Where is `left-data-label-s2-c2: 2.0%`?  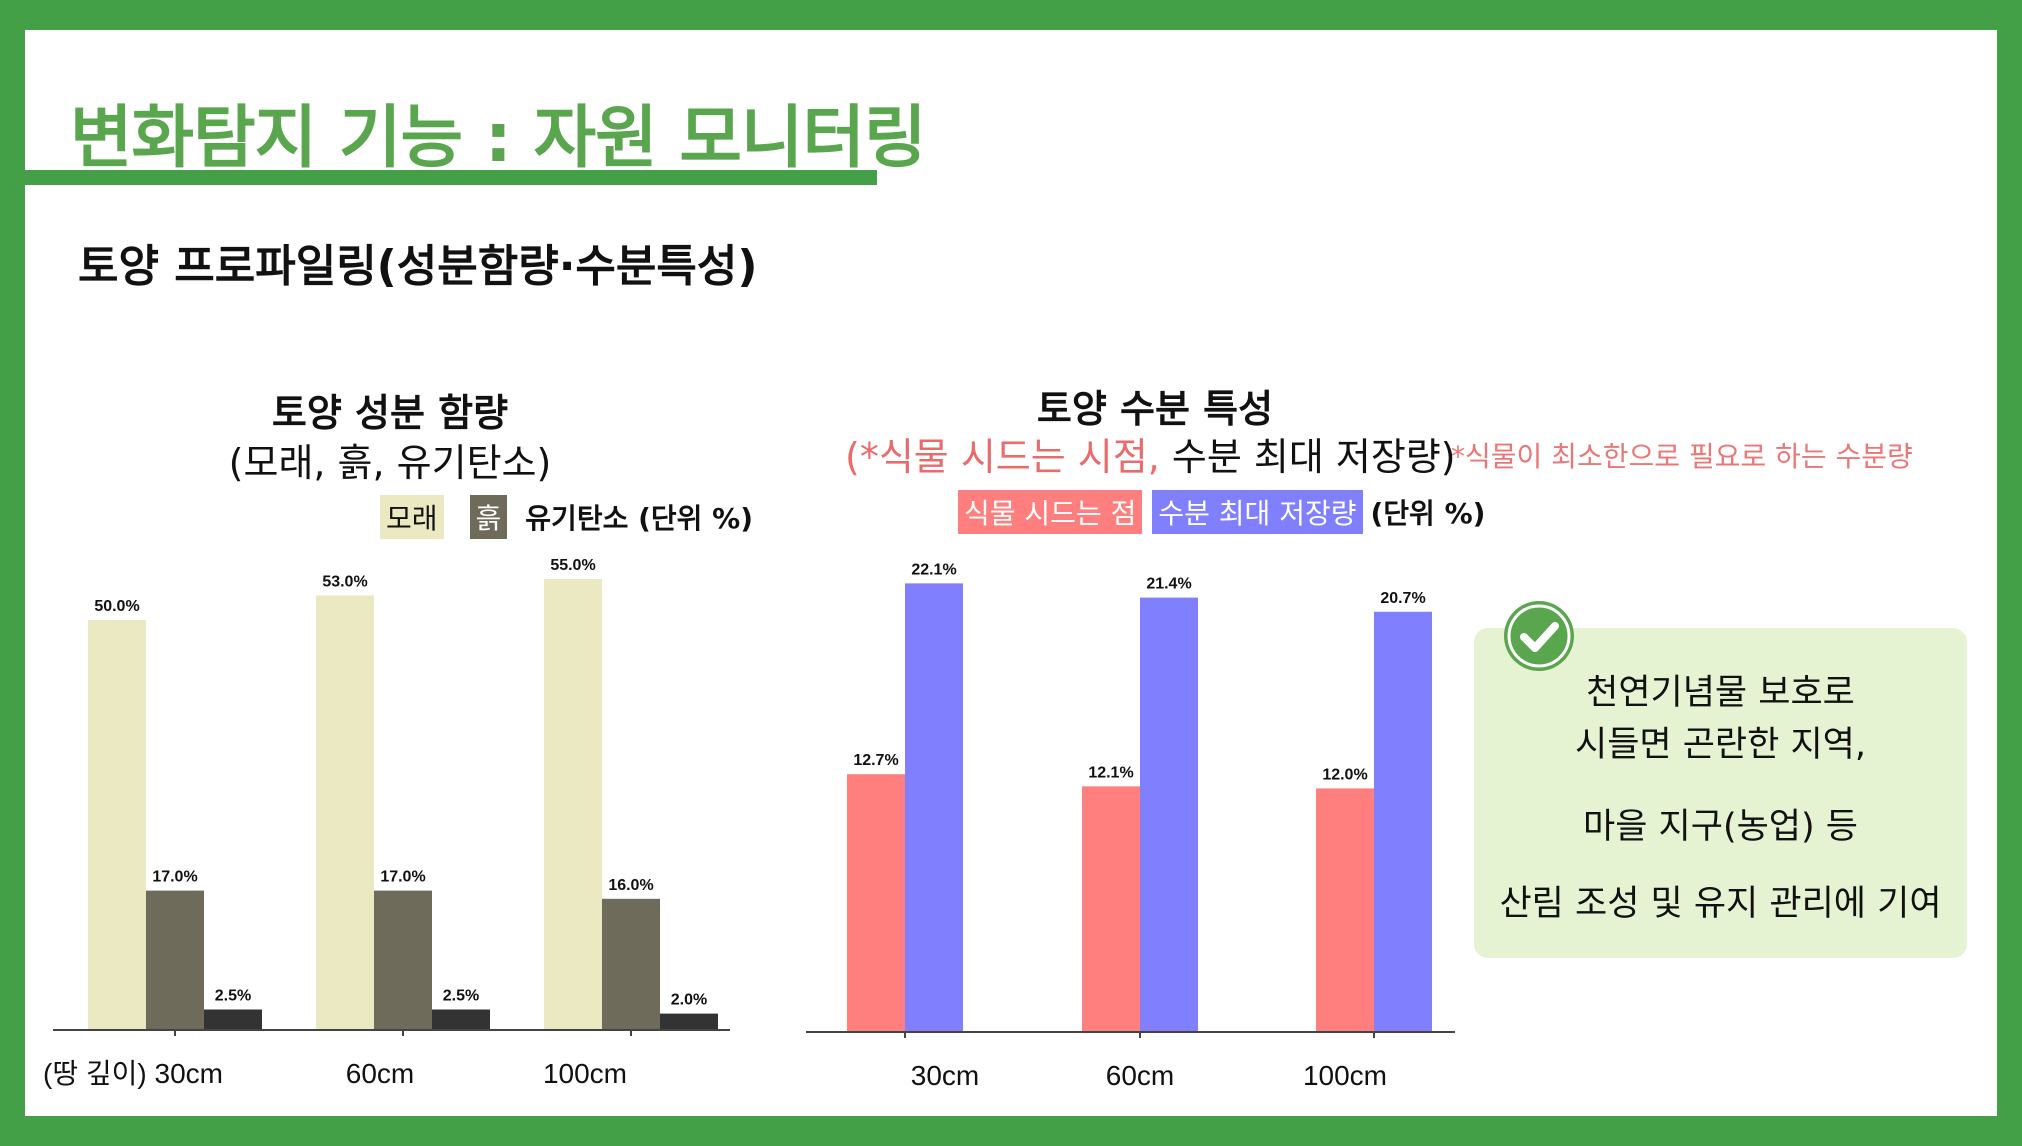 left-data-label-s2-c2: 2.0% is located at coordinates (689, 1000).